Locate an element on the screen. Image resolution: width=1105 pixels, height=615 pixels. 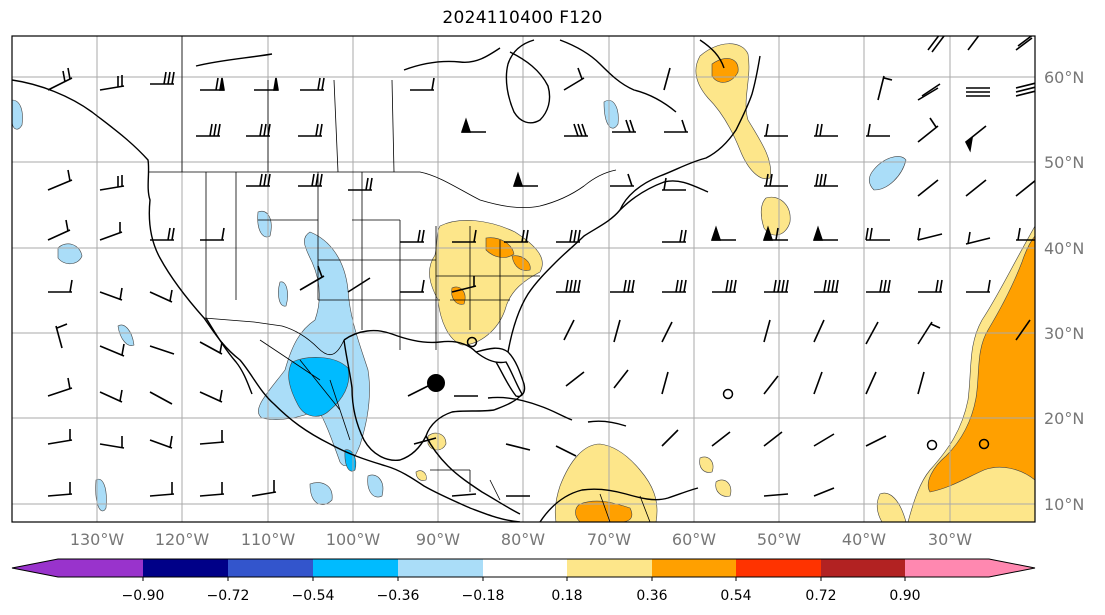
coast-cuba is located at coordinates (530, 408).